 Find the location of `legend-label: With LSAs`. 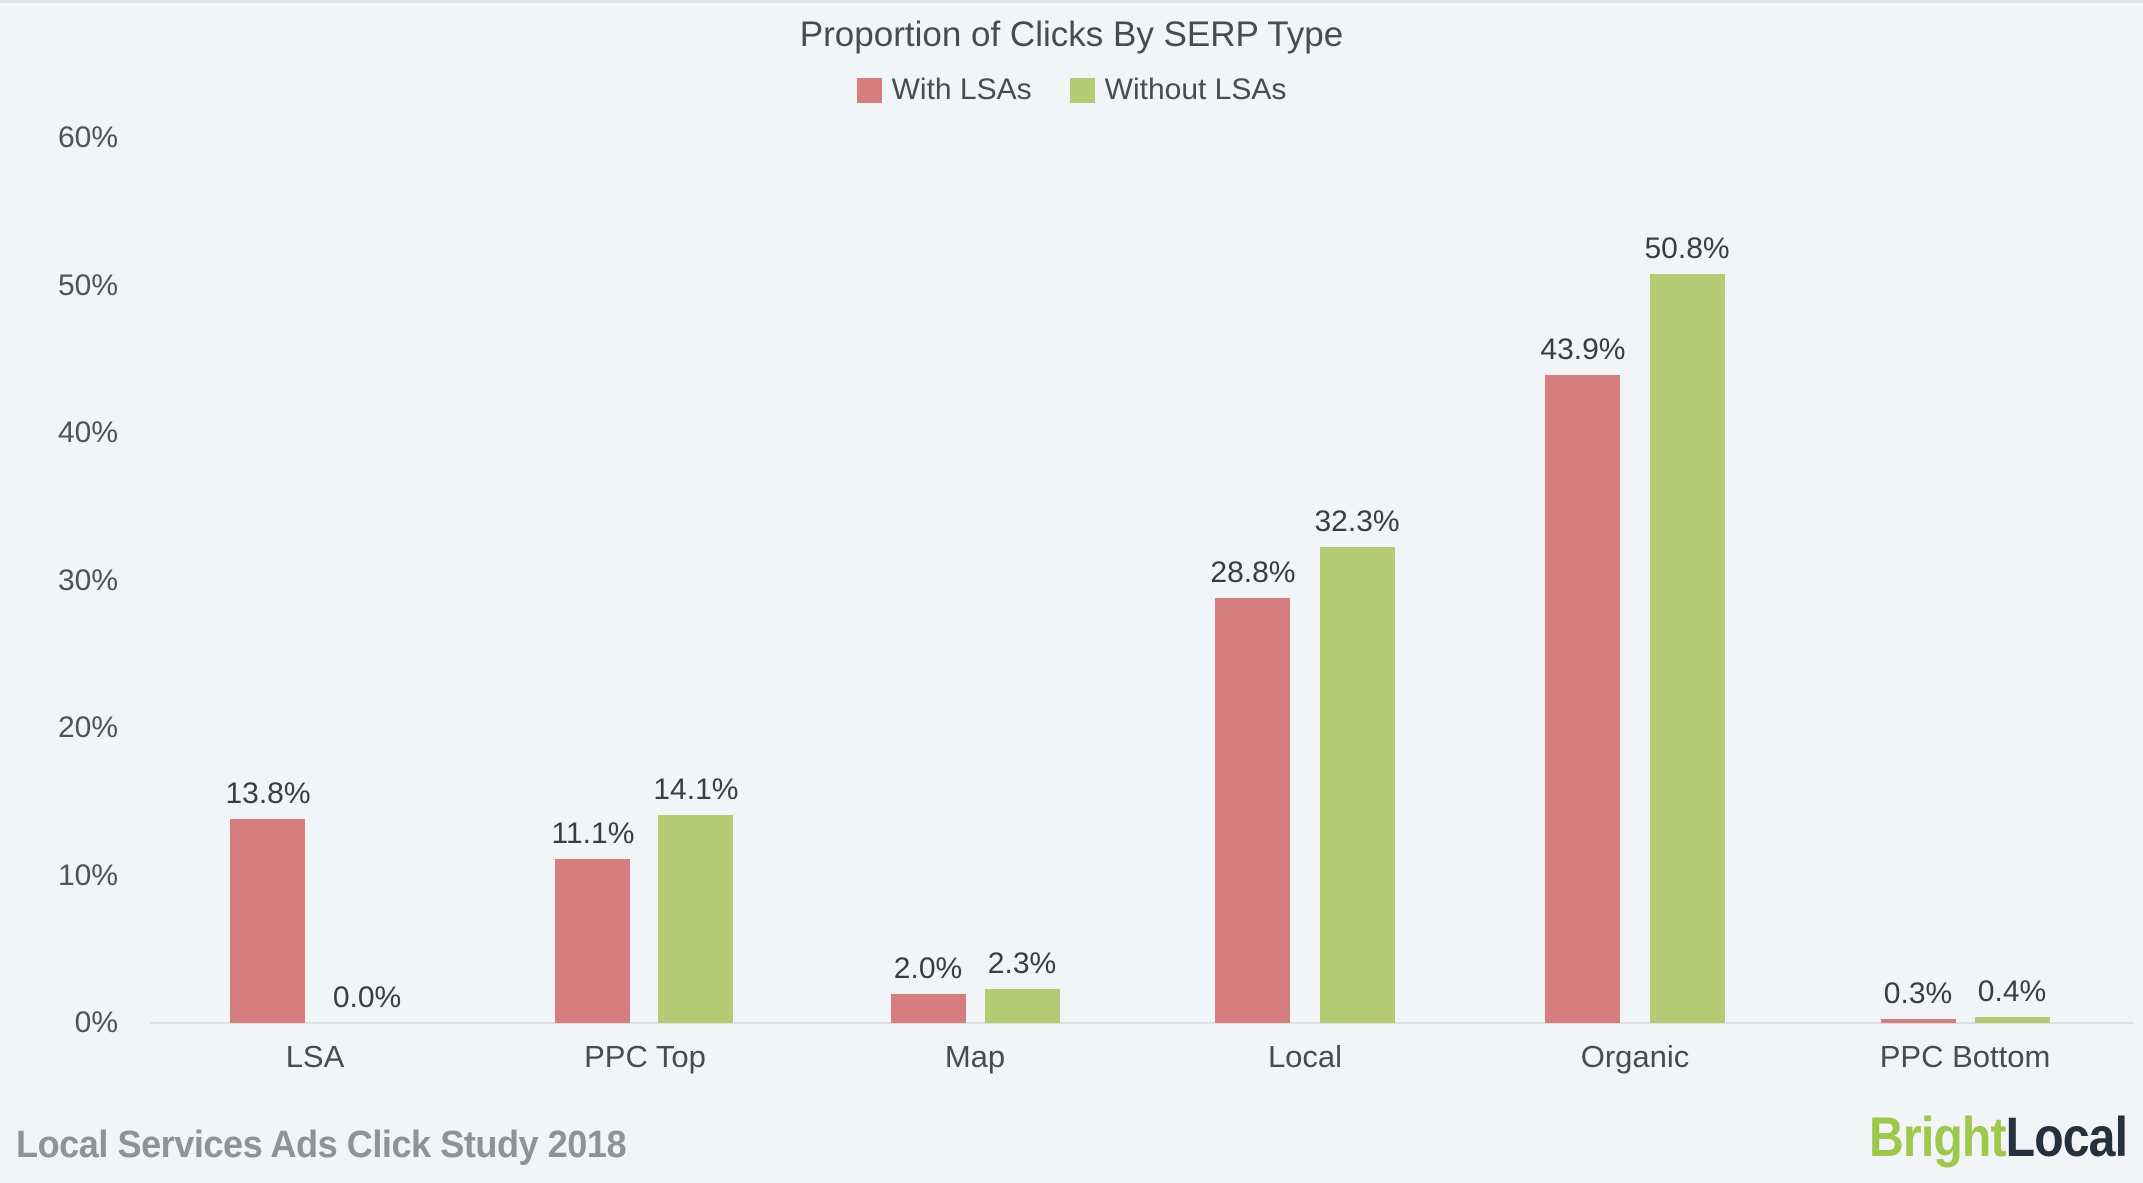

legend-label: With LSAs is located at coordinates (961, 89).